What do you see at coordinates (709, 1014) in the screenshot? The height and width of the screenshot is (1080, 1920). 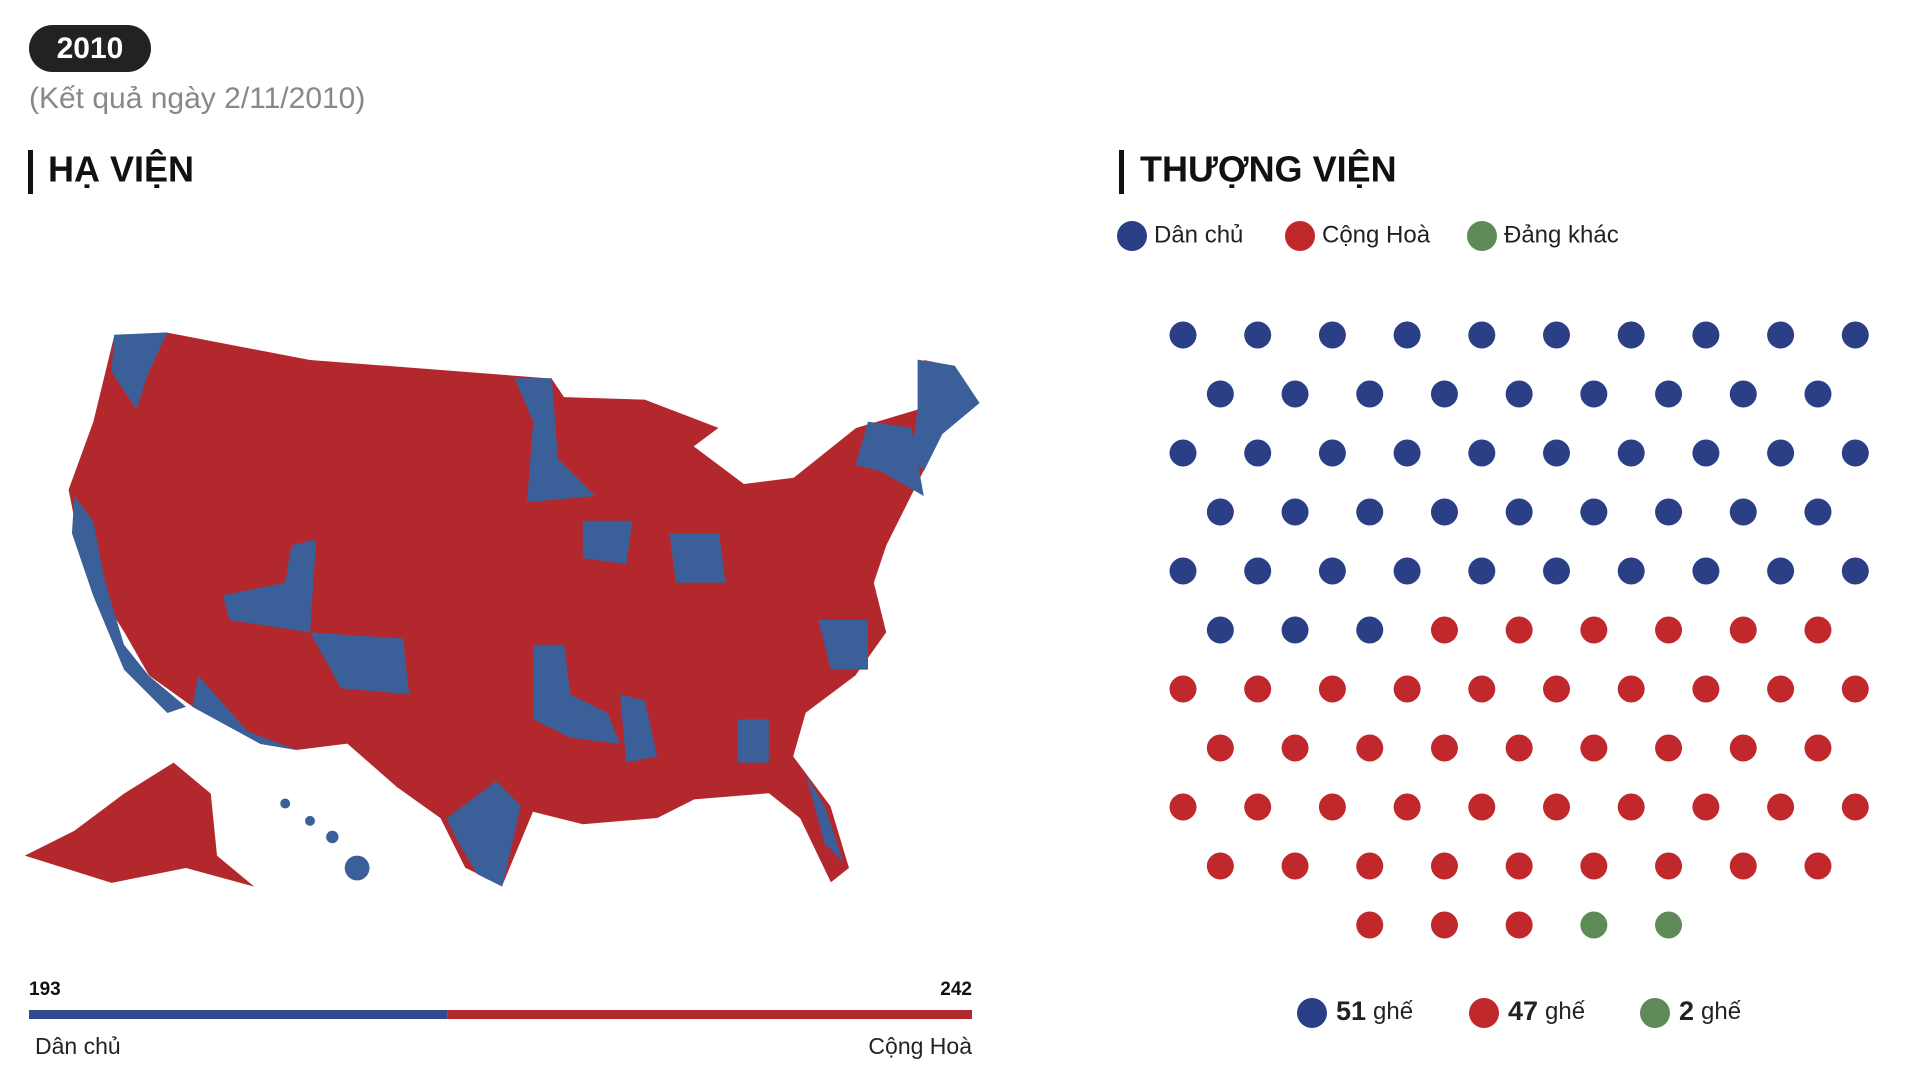 I see `house-bar` at bounding box center [709, 1014].